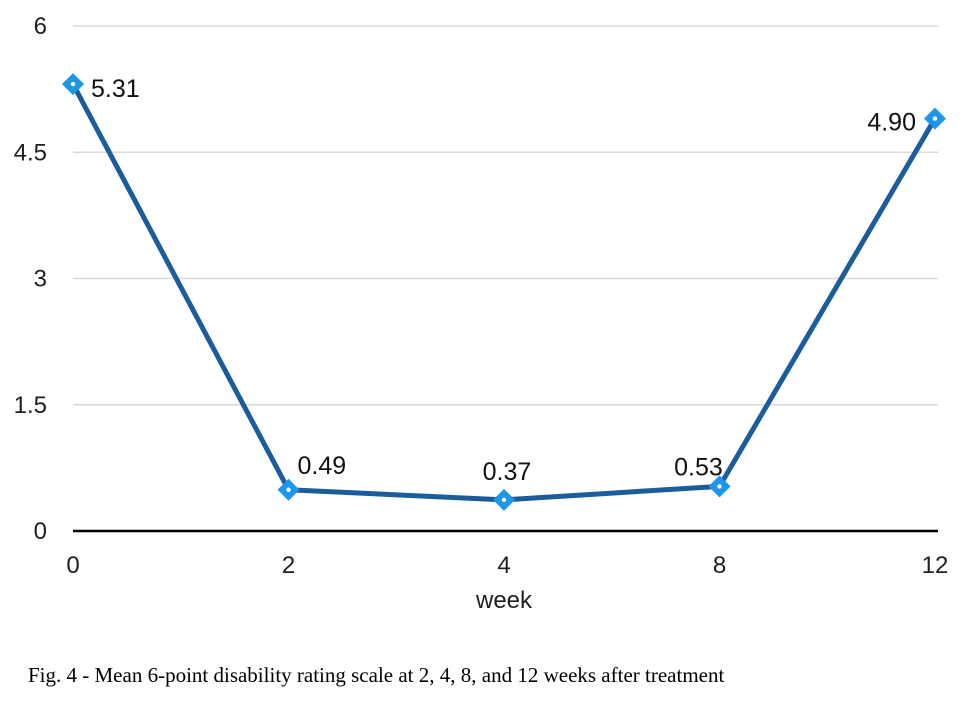  What do you see at coordinates (40, 531) in the screenshot?
I see `y-tick-label: 0` at bounding box center [40, 531].